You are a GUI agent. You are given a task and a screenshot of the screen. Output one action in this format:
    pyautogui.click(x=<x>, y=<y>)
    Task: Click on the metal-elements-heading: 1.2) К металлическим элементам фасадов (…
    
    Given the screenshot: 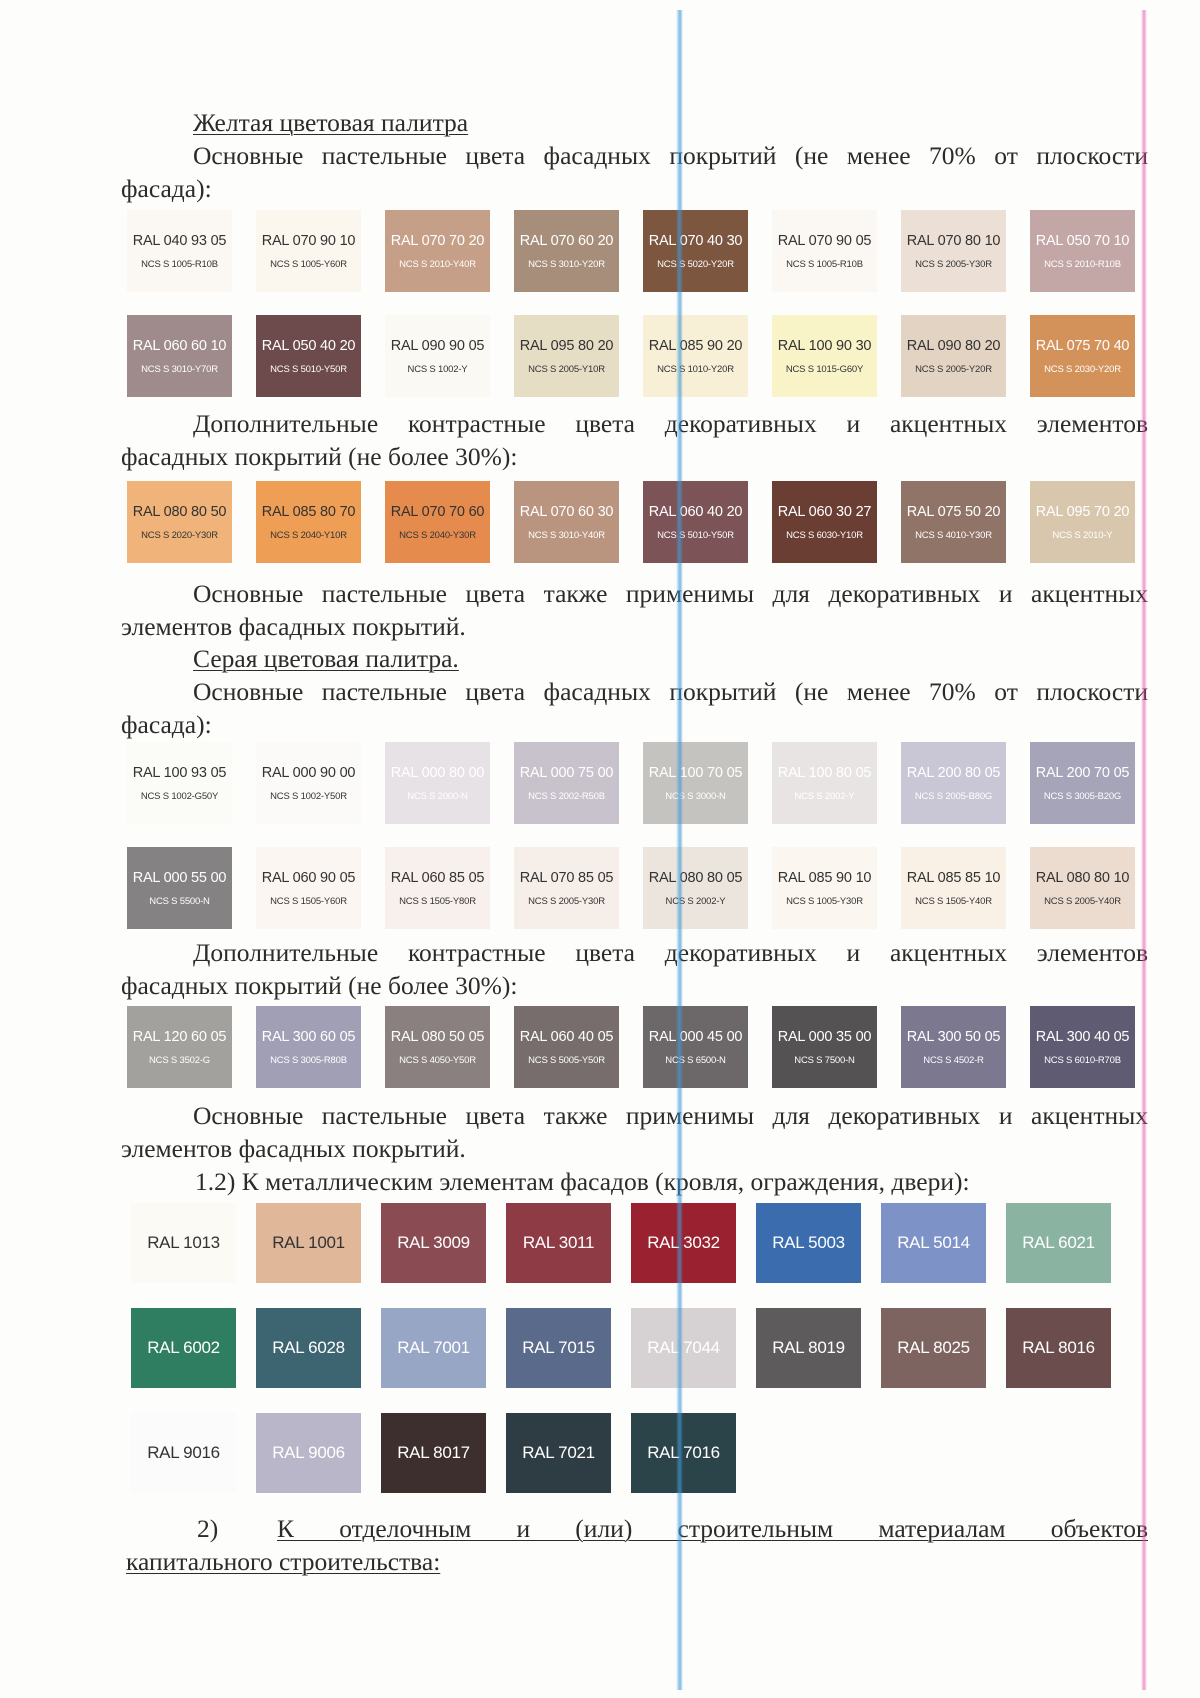 What is the action you would take?
    pyautogui.click(x=582, y=1181)
    